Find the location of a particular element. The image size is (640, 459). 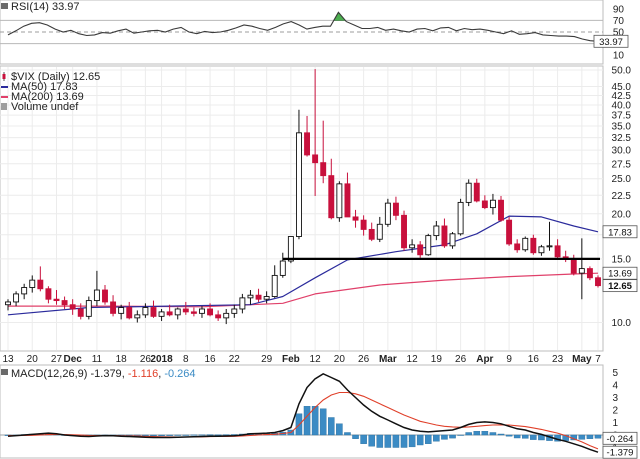

price-badge-box is located at coordinates (620, 286).